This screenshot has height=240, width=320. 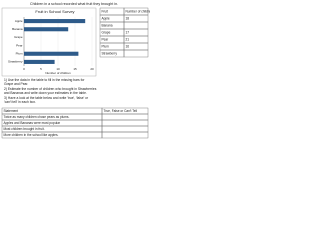 I want to click on table-text: 21, so click(x=128, y=39).